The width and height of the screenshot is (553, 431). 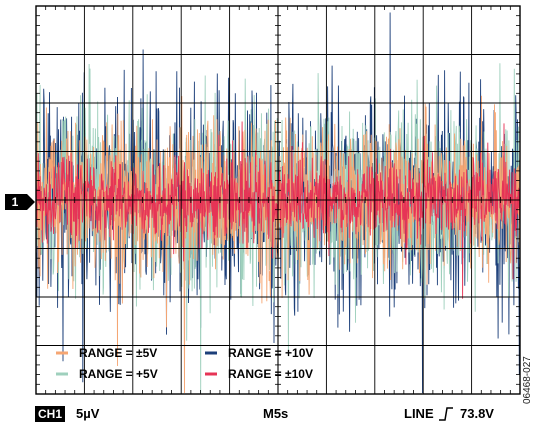 I want to click on figure-id: 06468-027, so click(x=527, y=380).